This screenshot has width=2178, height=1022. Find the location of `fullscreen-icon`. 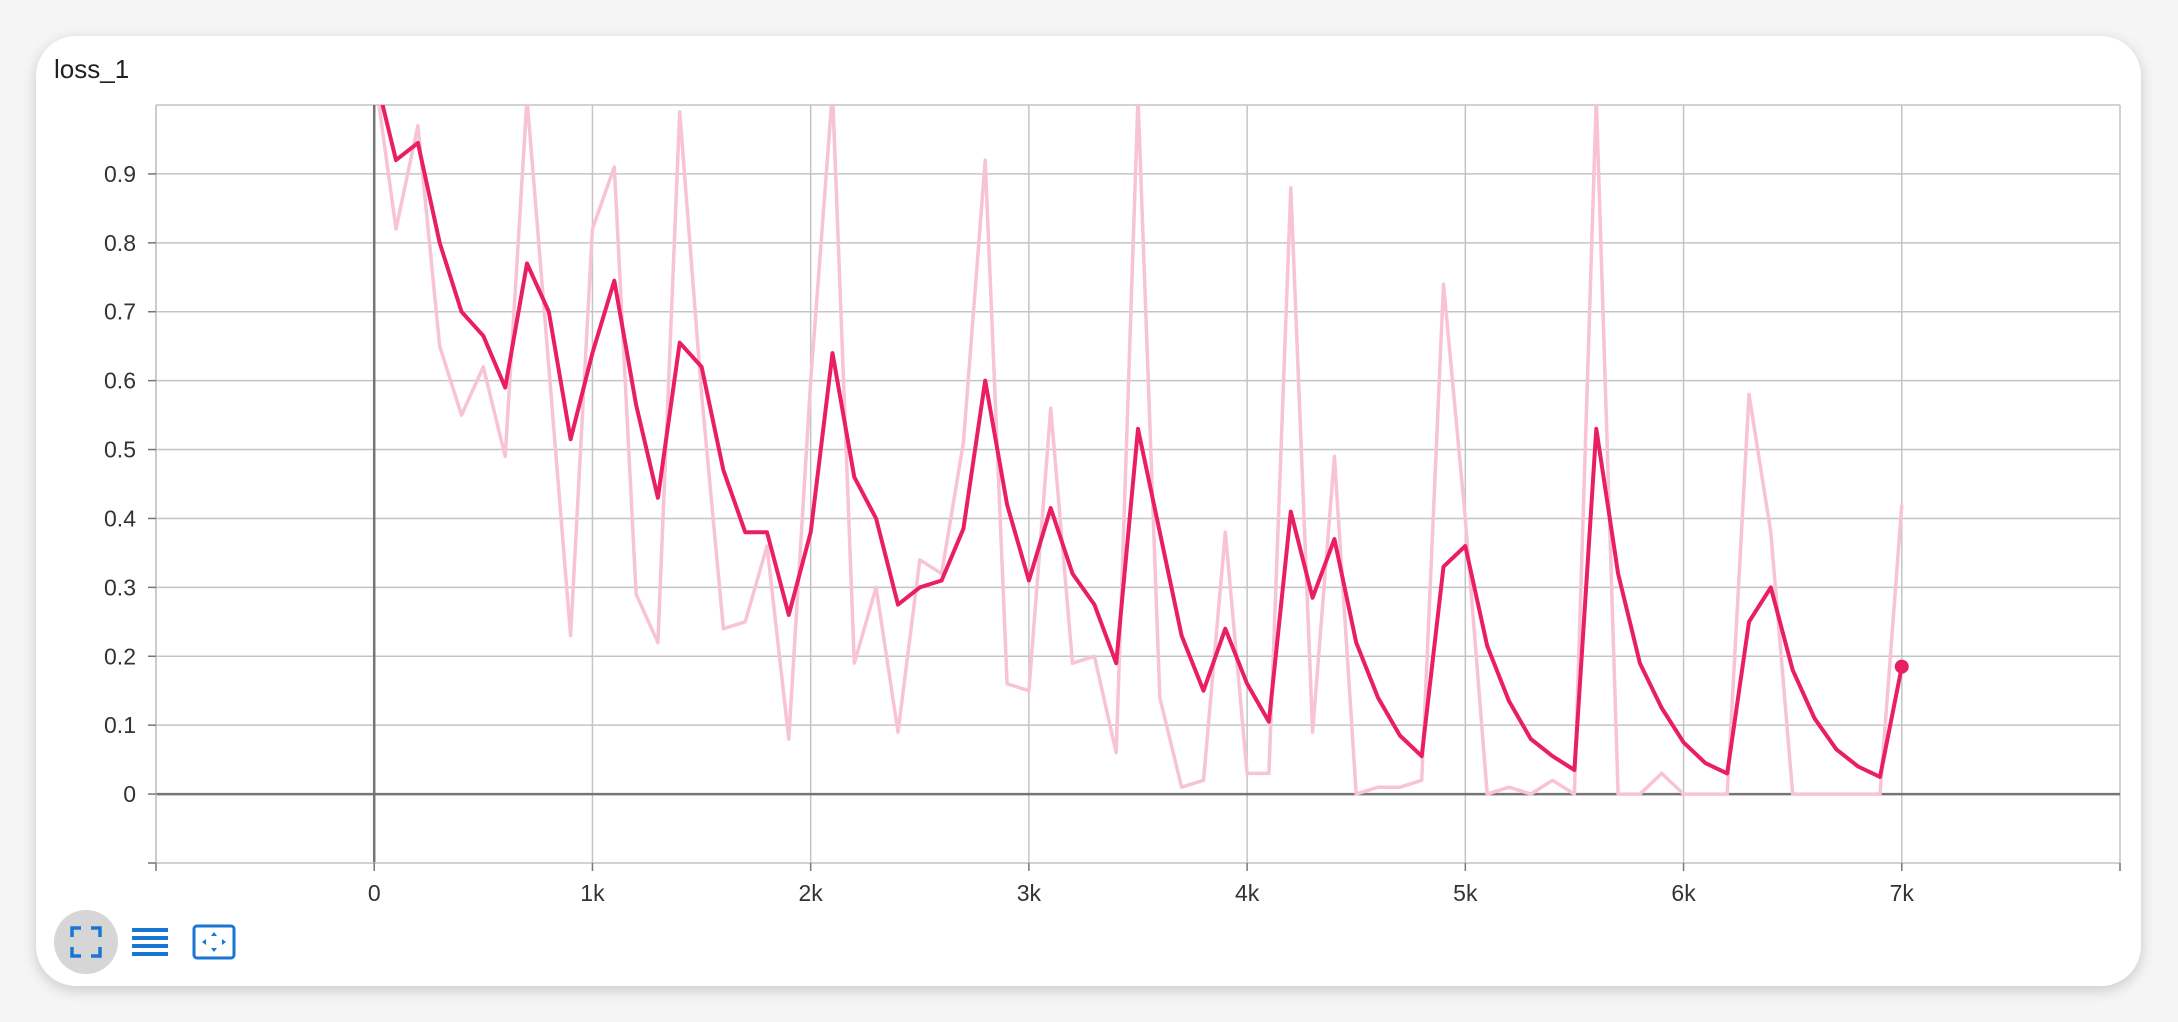

fullscreen-icon is located at coordinates (86, 942).